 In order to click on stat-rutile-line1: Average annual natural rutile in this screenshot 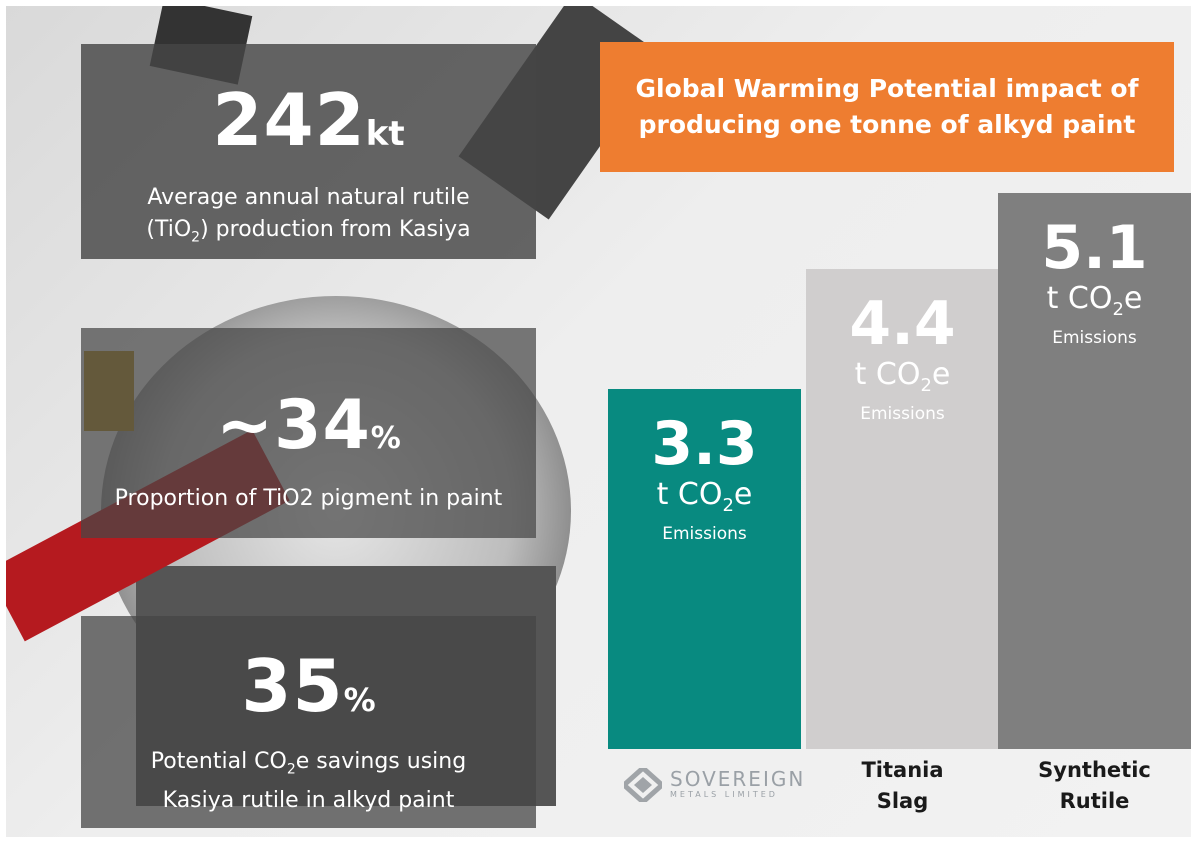, I will do `click(308, 197)`.